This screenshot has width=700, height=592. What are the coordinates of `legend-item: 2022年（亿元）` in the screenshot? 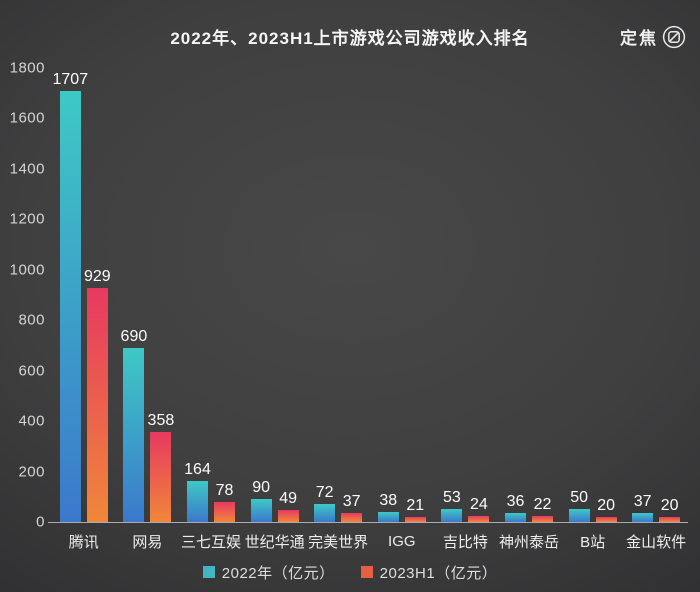 It's located at (268, 572).